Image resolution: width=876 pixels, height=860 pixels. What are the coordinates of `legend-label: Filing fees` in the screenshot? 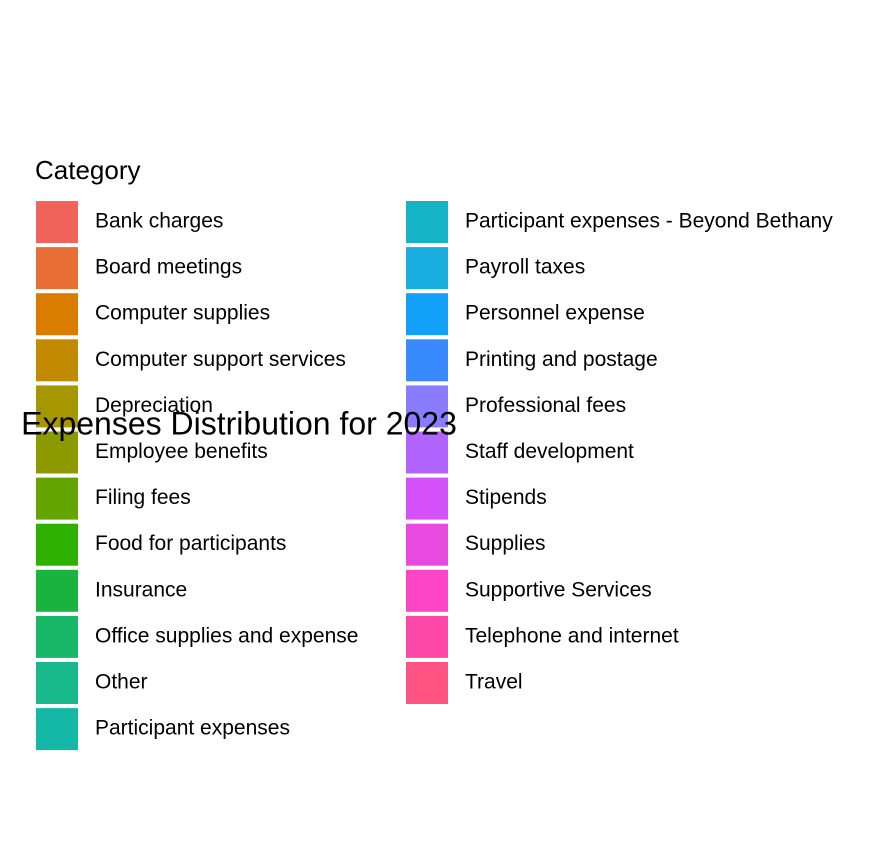 It's located at (143, 497).